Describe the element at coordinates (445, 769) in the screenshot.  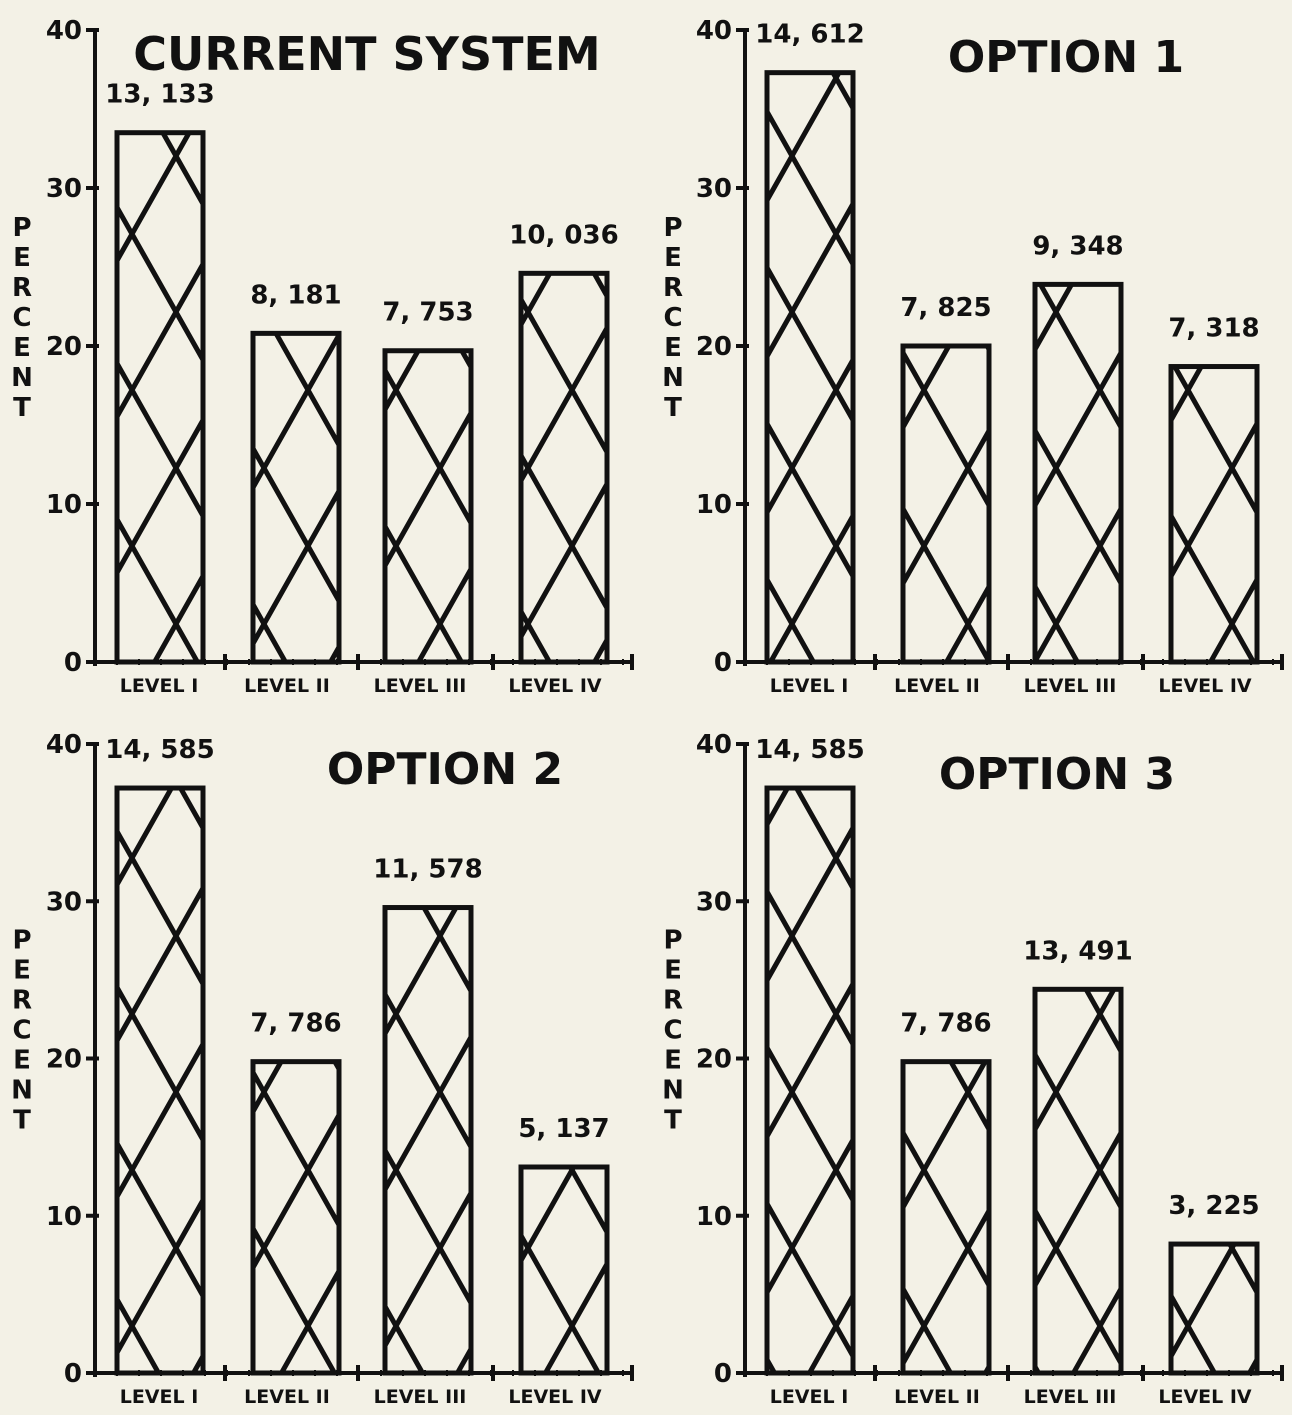
I see `chart-title: OPTION 2` at that location.